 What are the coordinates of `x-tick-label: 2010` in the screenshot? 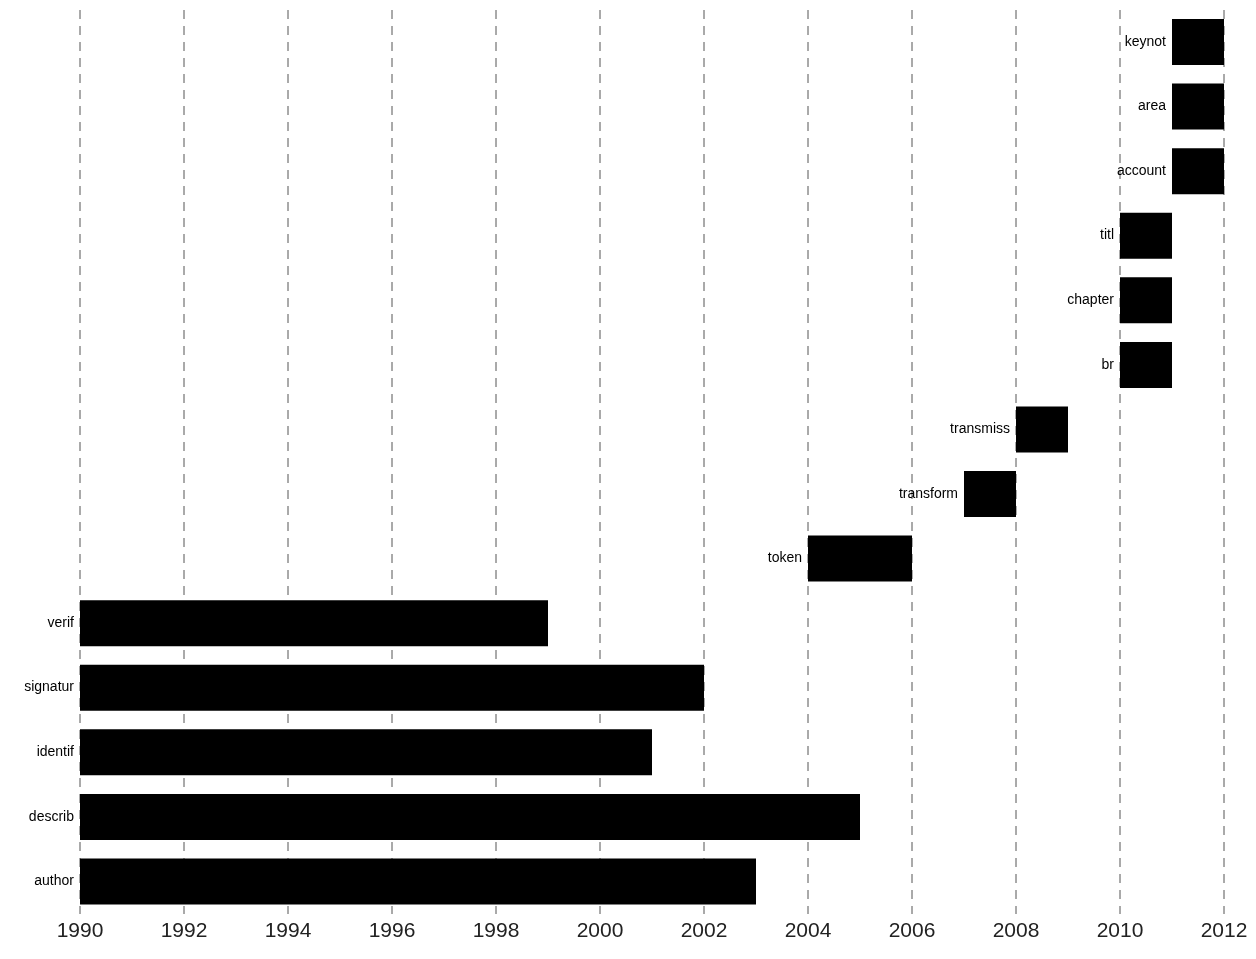 It's located at (1120, 929).